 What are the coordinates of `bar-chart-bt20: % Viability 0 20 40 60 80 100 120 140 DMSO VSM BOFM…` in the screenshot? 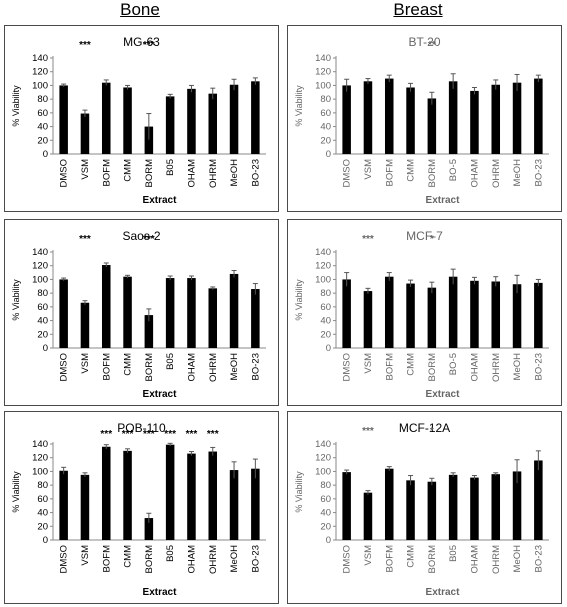 It's located at (421, 123).